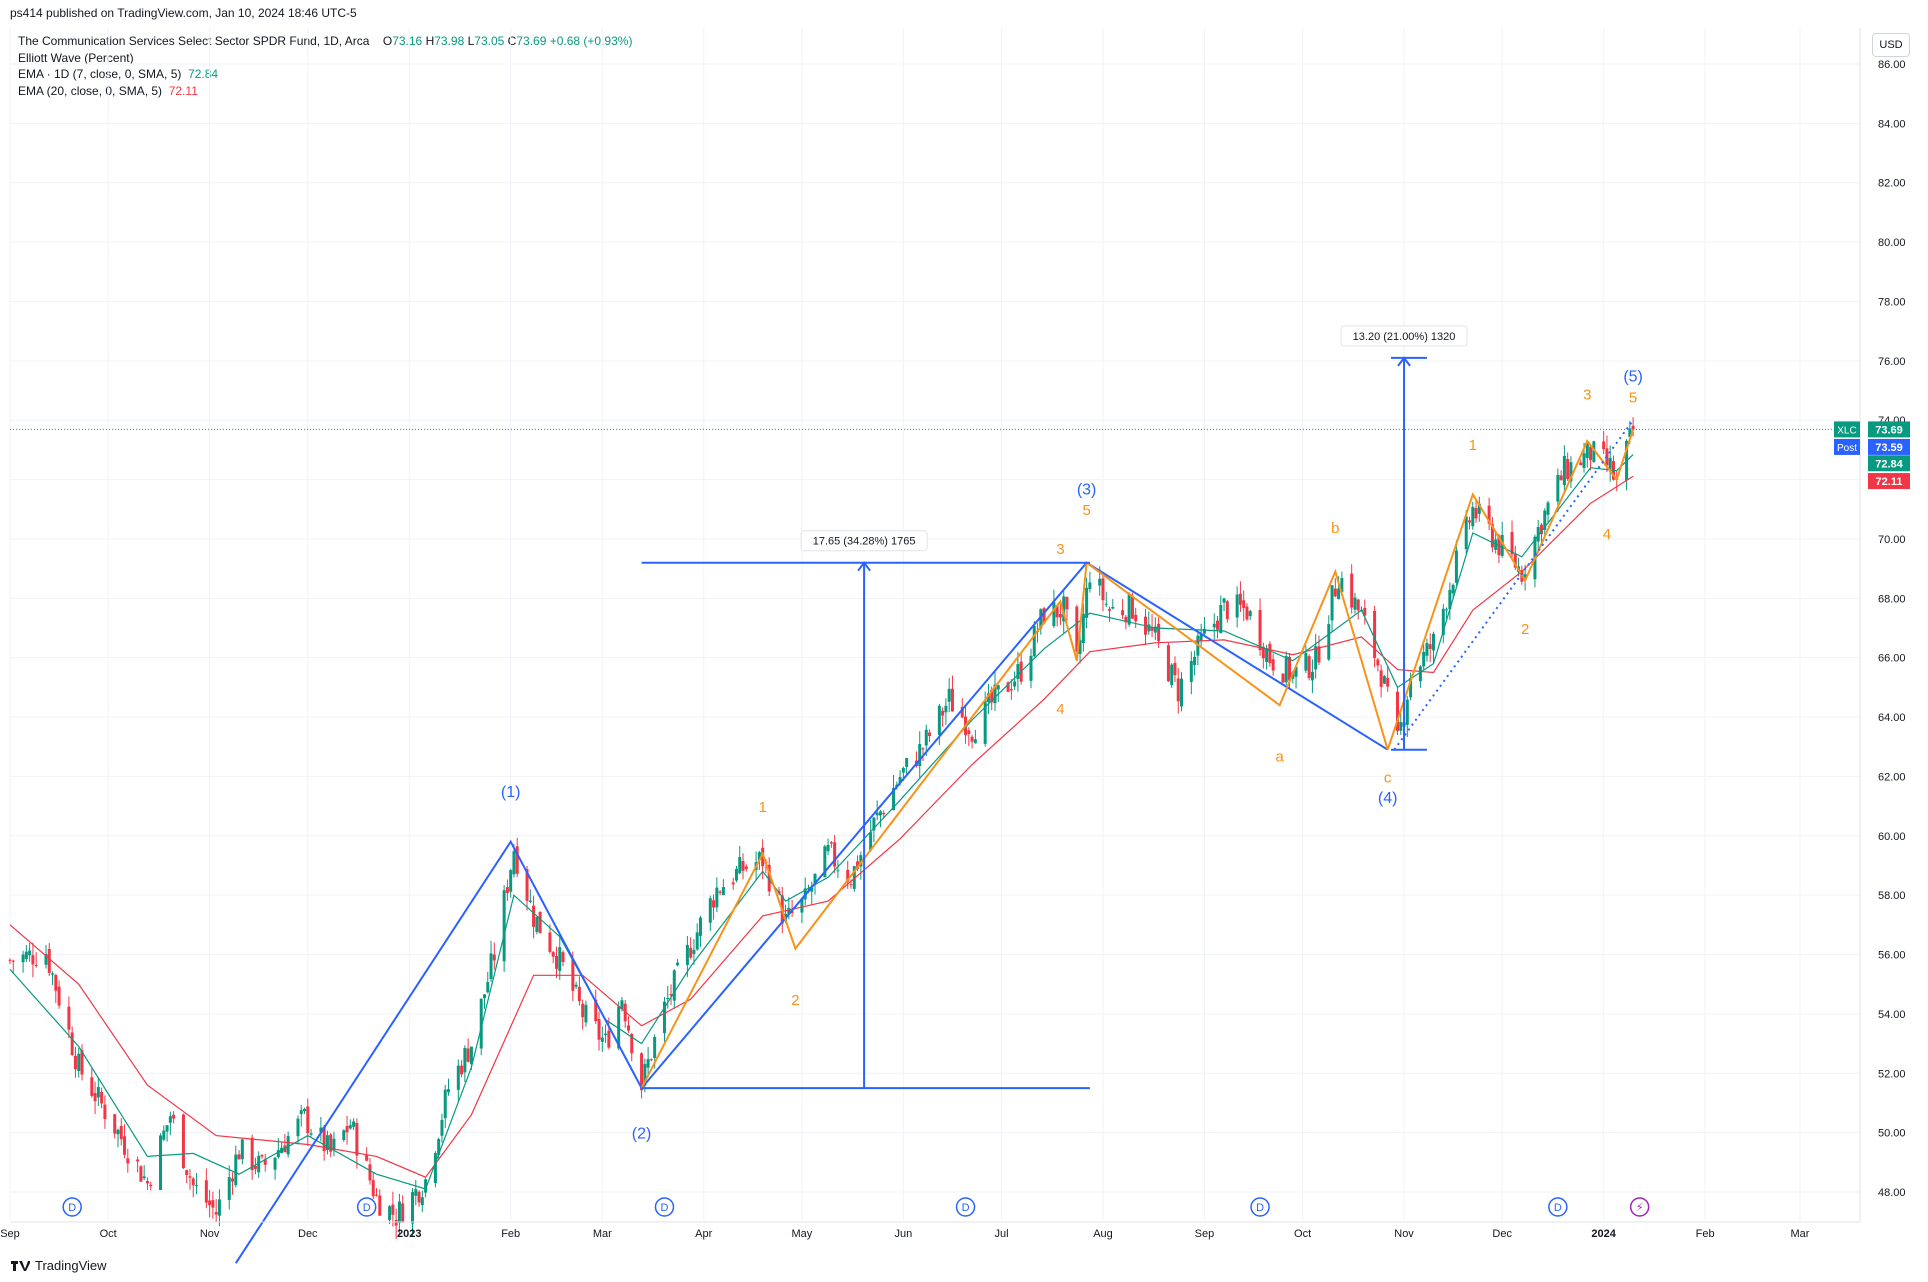 The image size is (1928, 1282). What do you see at coordinates (1502, 1234) in the screenshot?
I see `x-tick-label: Dec` at bounding box center [1502, 1234].